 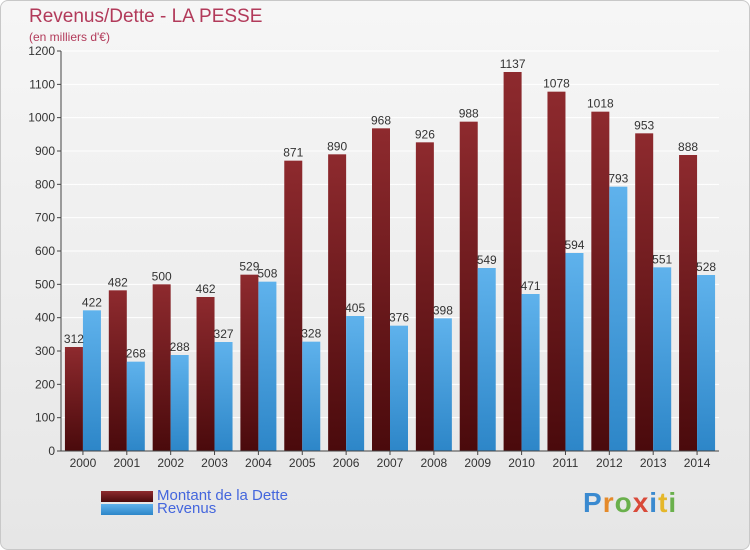 What do you see at coordinates (644, 125) in the screenshot?
I see `data-label: 953` at bounding box center [644, 125].